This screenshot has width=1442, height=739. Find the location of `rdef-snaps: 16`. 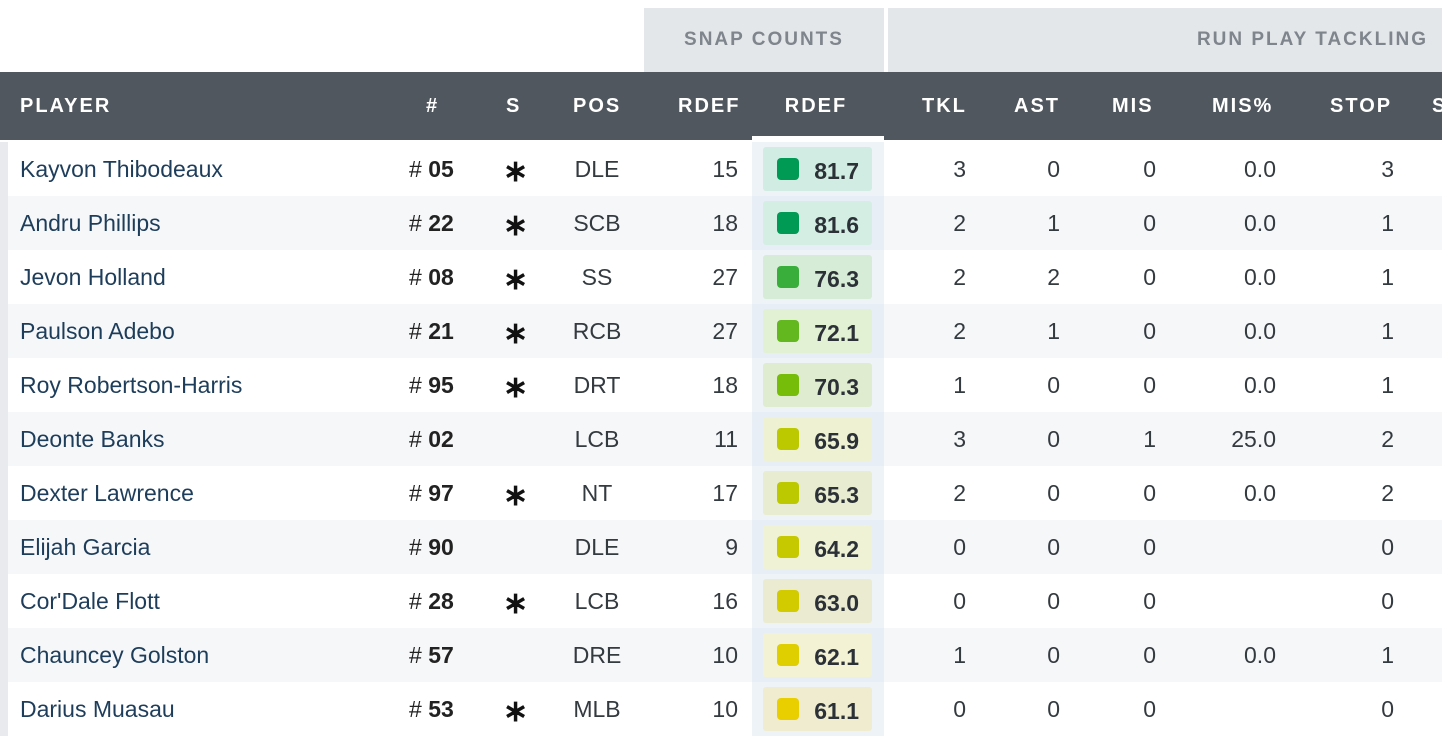

rdef-snaps: 16 is located at coordinates (725, 601).